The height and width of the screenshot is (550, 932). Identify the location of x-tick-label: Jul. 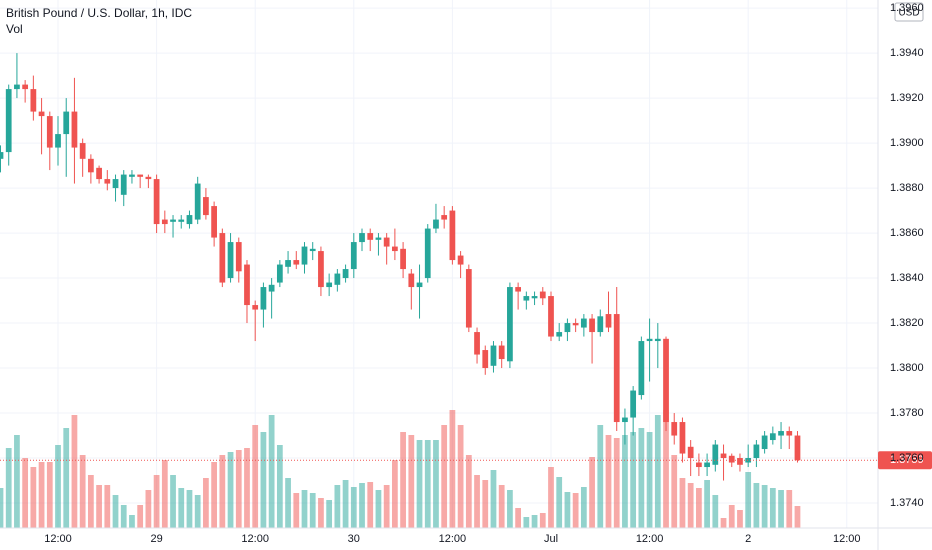
(551, 539).